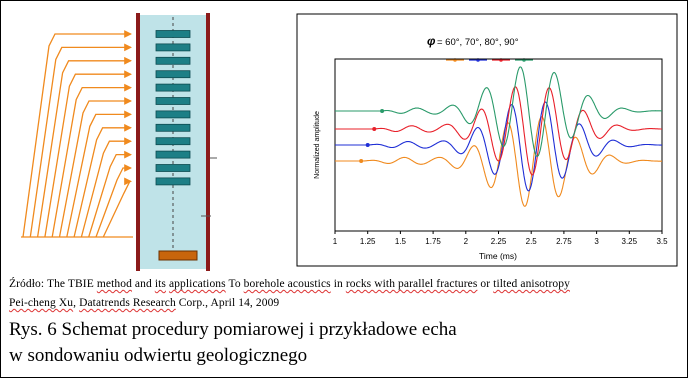 This screenshot has height=378, width=688. I want to click on borehole-wall-left, so click(138, 142).